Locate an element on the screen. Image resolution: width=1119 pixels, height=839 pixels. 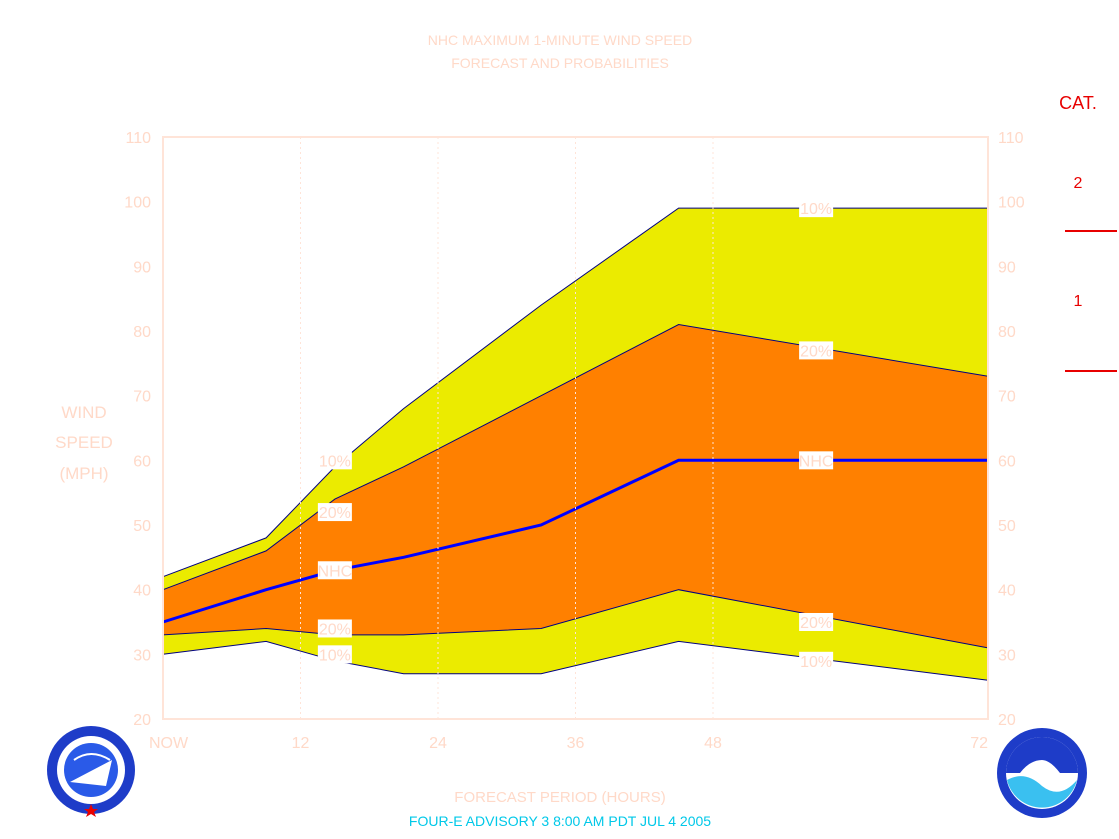
category-2-label: 2 is located at coordinates (1078, 183).